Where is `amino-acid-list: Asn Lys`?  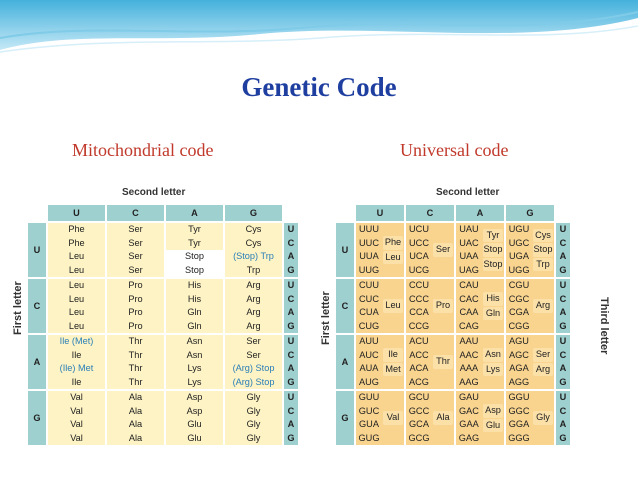
amino-acid-list: Asn Lys is located at coordinates (493, 362).